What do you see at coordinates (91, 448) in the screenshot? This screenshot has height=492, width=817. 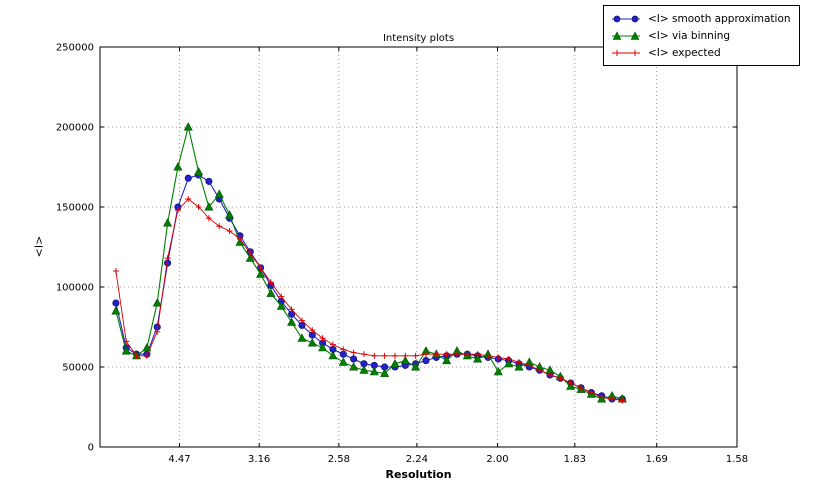 I see `y-tick-label: 0` at bounding box center [91, 448].